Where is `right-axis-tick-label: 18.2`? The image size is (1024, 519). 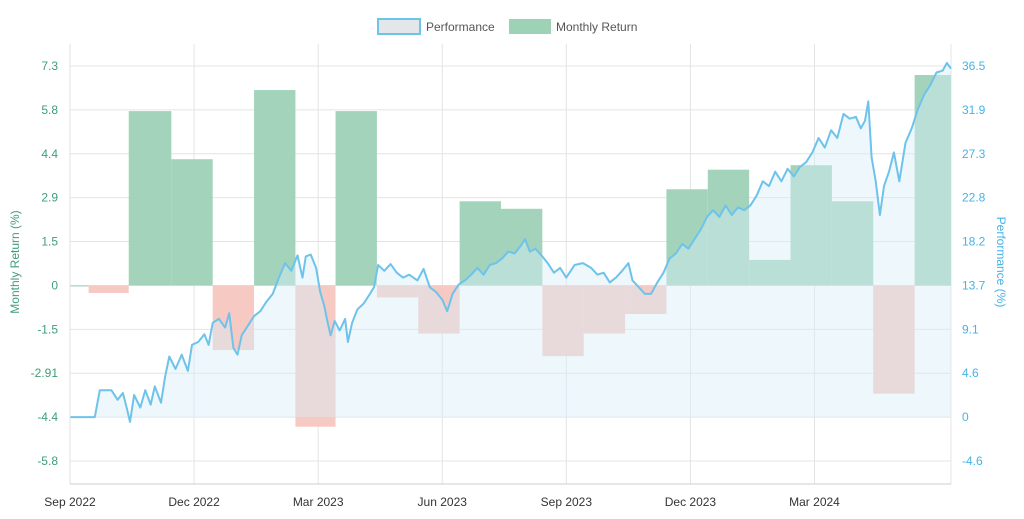
right-axis-tick-label: 18.2 is located at coordinates (974, 242).